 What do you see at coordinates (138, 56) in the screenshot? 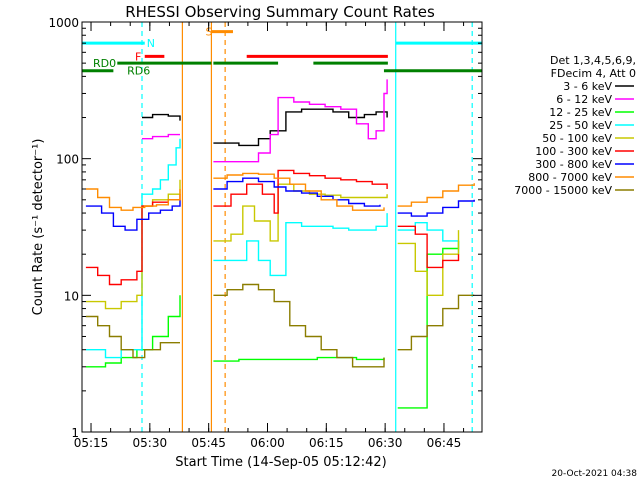
I see `segment-label-f: F` at bounding box center [138, 56].